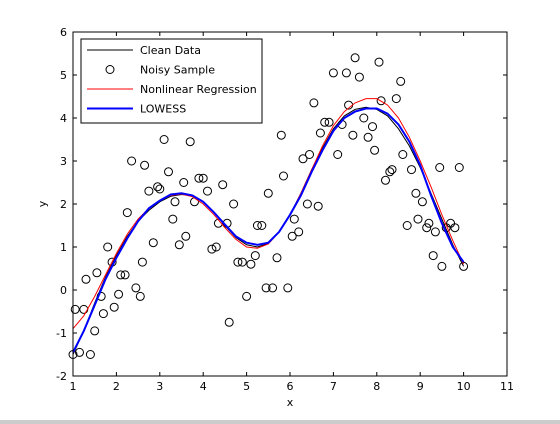 This screenshot has width=560, height=424. What do you see at coordinates (63, 247) in the screenshot?
I see `y-tick-label: 1` at bounding box center [63, 247].